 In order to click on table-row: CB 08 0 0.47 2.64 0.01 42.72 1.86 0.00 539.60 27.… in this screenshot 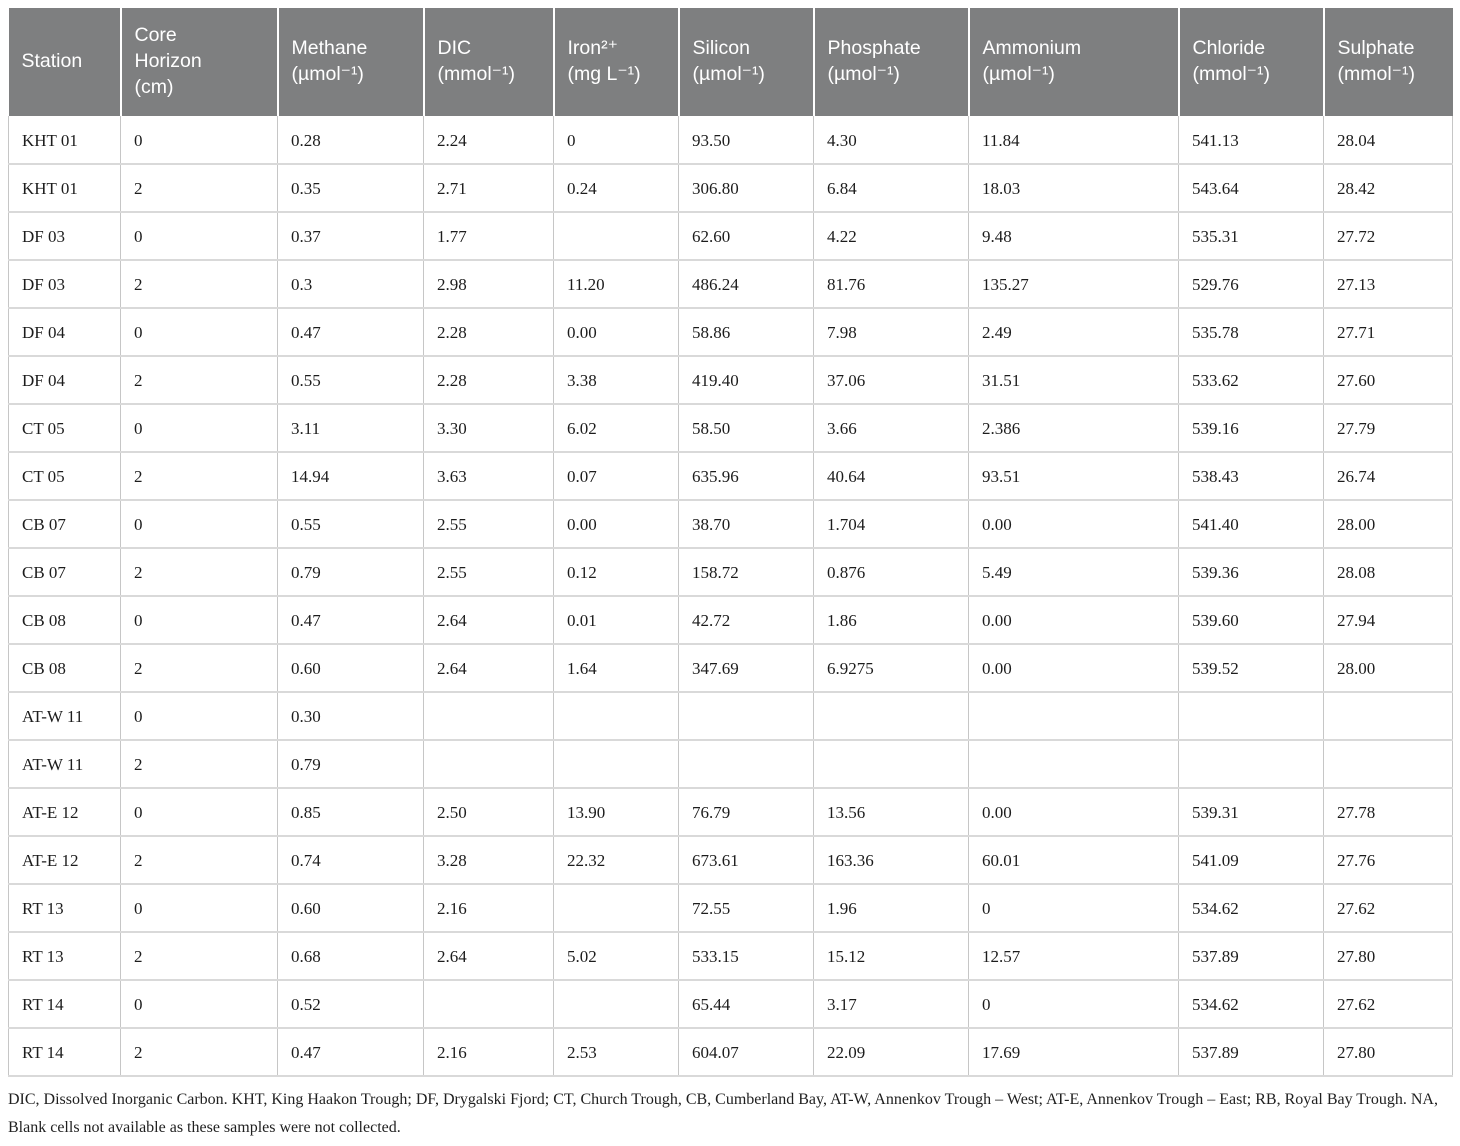, I will do `click(730, 620)`.